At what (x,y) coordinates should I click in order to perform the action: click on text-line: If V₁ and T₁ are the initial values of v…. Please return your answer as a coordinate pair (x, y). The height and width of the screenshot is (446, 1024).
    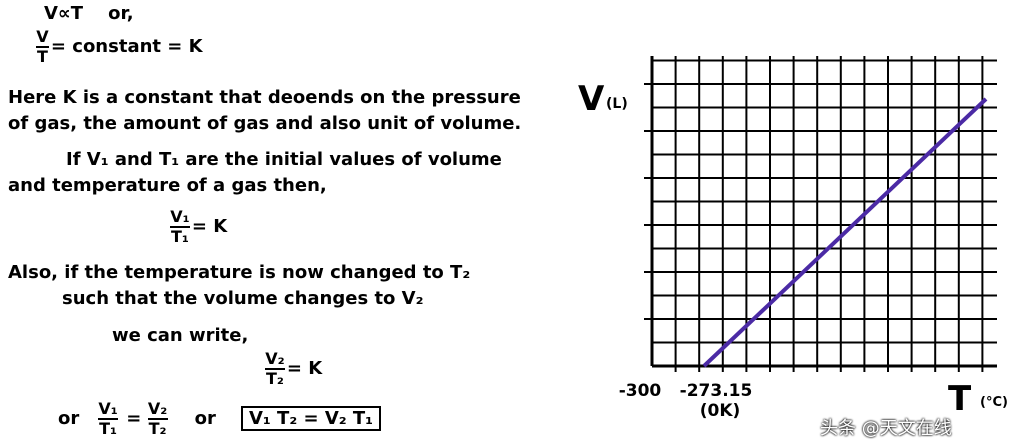
    Looking at the image, I should click on (284, 159).